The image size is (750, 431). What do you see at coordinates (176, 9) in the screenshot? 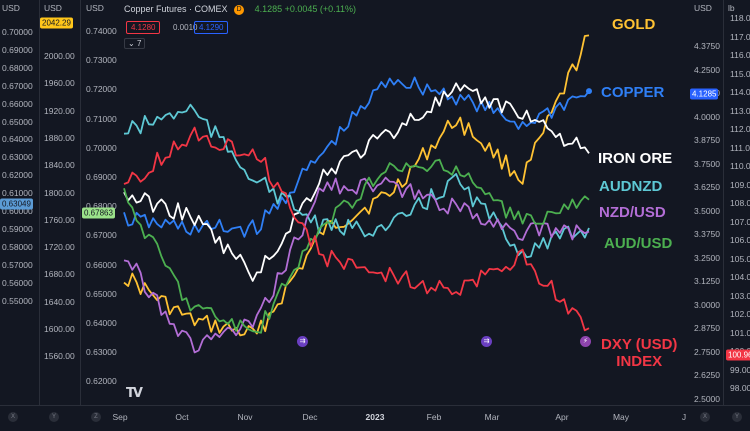
I see `symbol-title: Copper Futures · COMEX` at bounding box center [176, 9].